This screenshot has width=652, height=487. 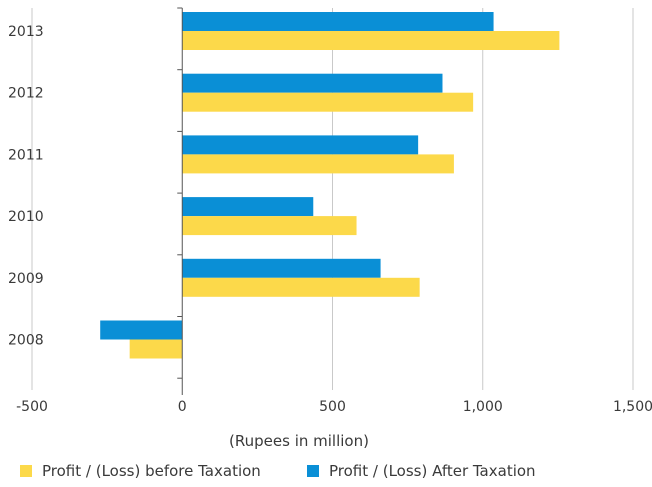 I want to click on legend-item-before-tax: Profit / (Loss) before Taxation, so click(x=140, y=471).